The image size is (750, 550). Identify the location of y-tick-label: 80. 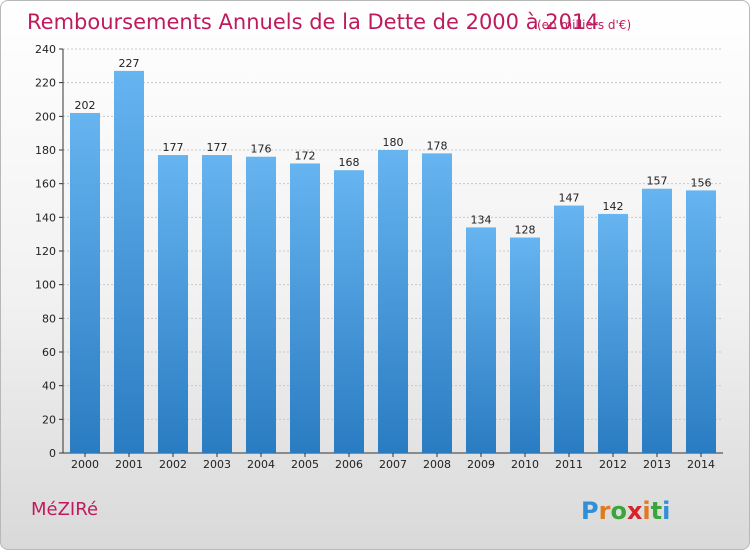
(49, 318).